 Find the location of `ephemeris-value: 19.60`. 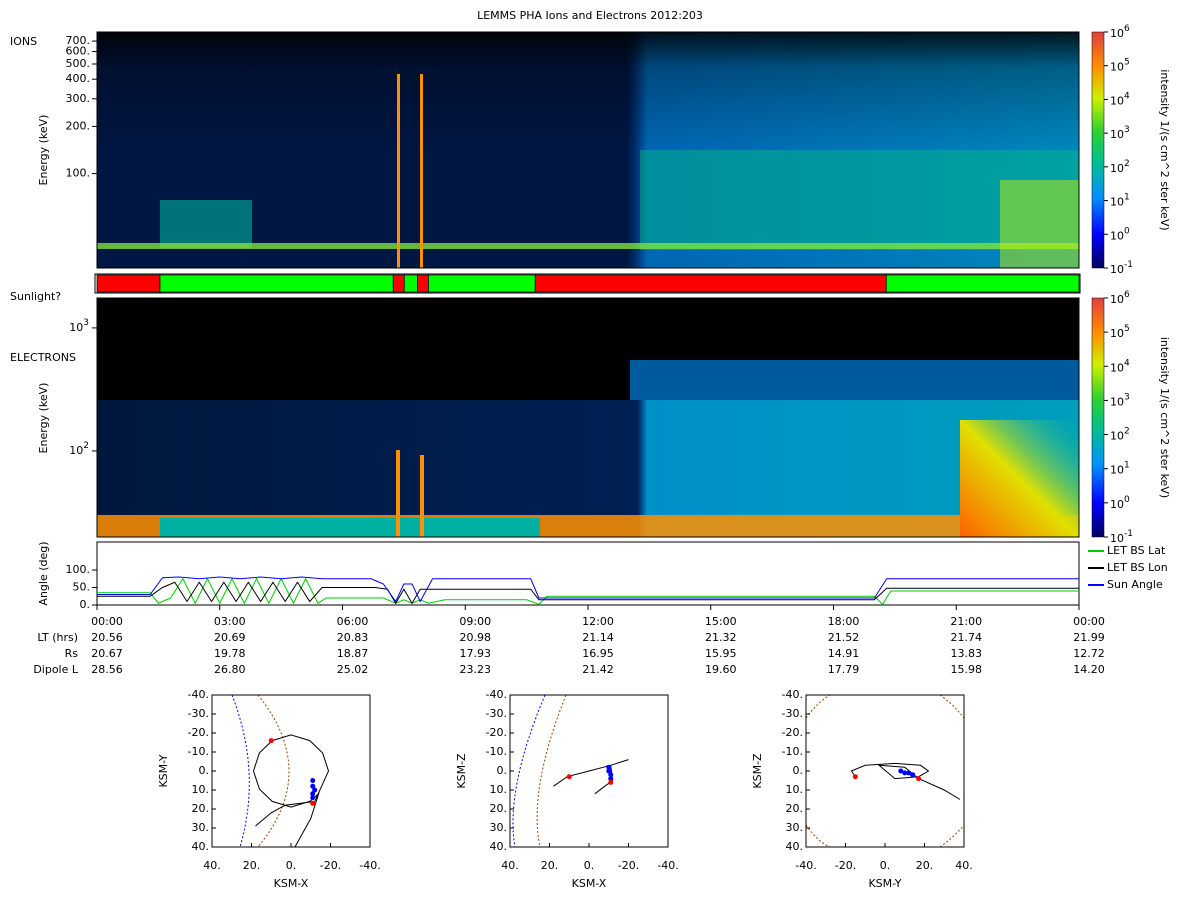

ephemeris-value: 19.60 is located at coordinates (721, 669).